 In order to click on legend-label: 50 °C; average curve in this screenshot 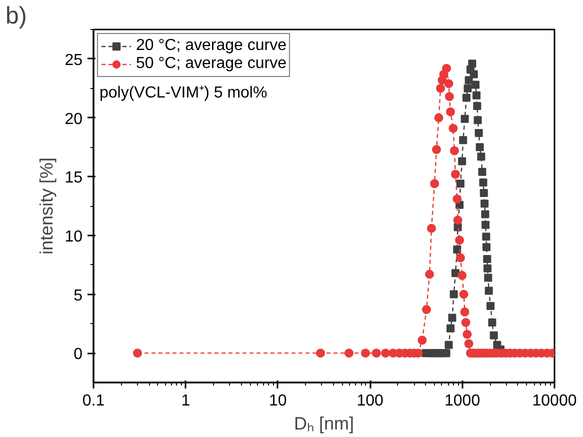, I will do `click(211, 64)`.